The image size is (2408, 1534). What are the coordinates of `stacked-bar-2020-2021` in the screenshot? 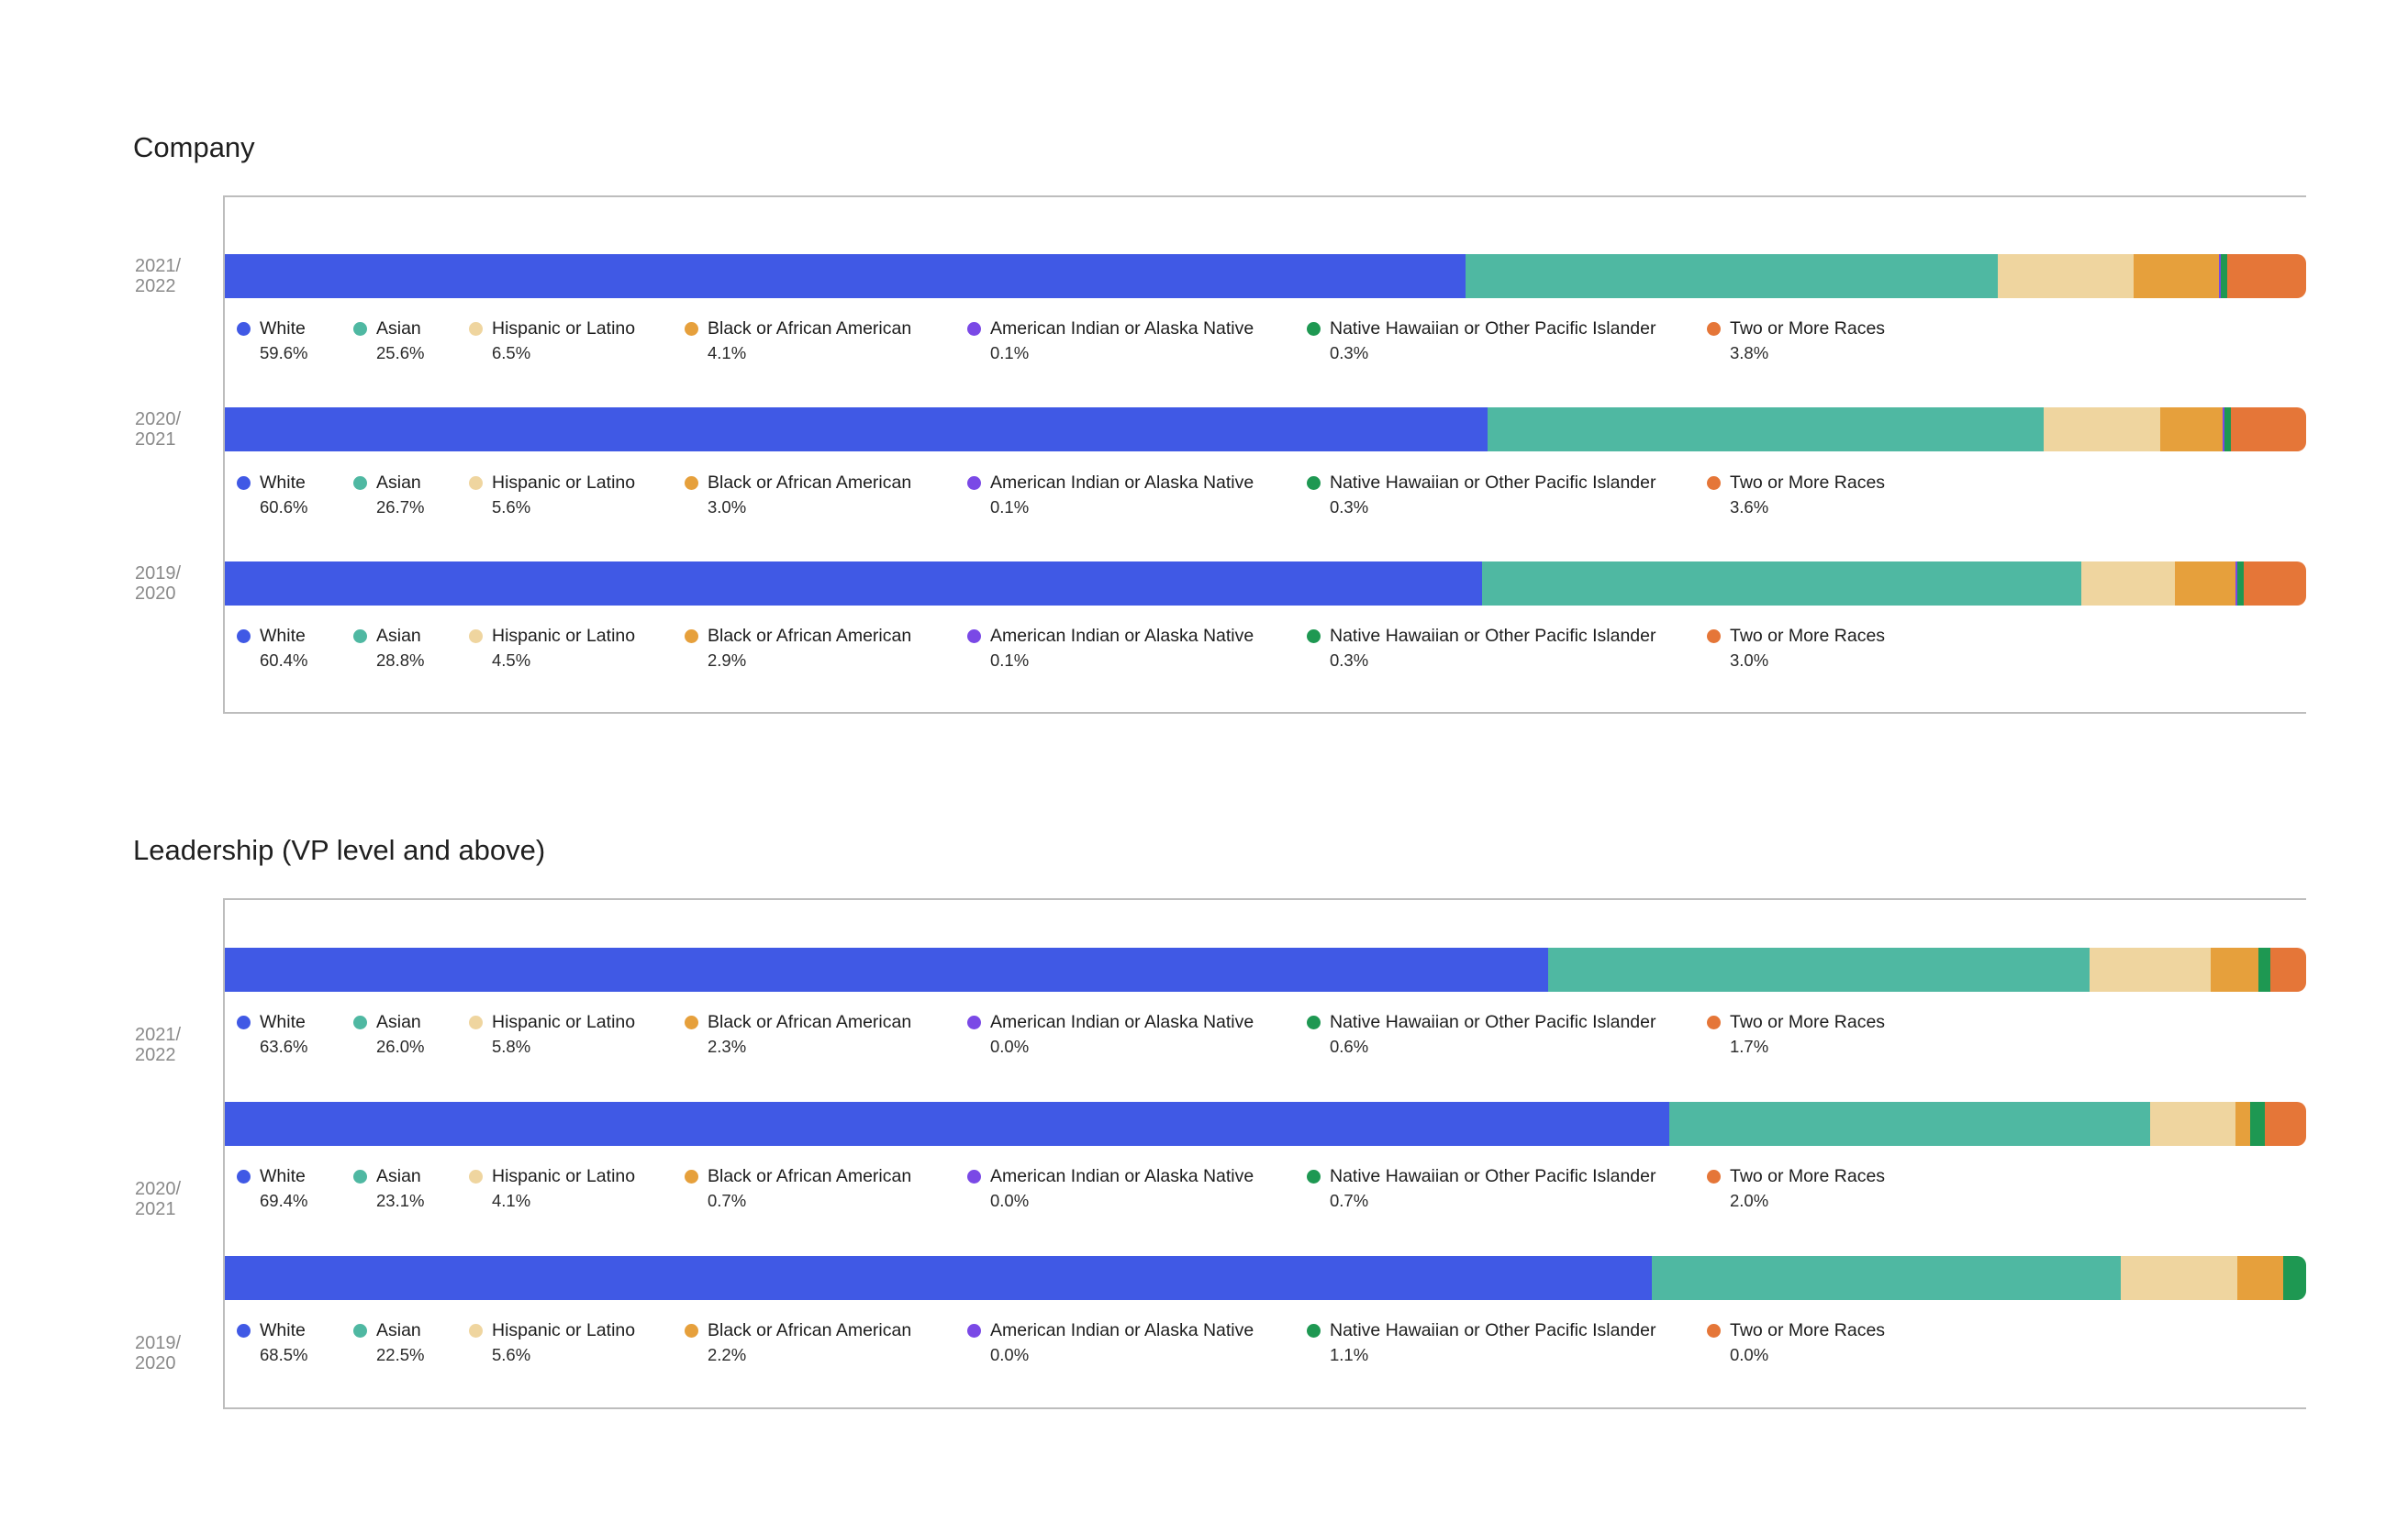 It's located at (1265, 1124).